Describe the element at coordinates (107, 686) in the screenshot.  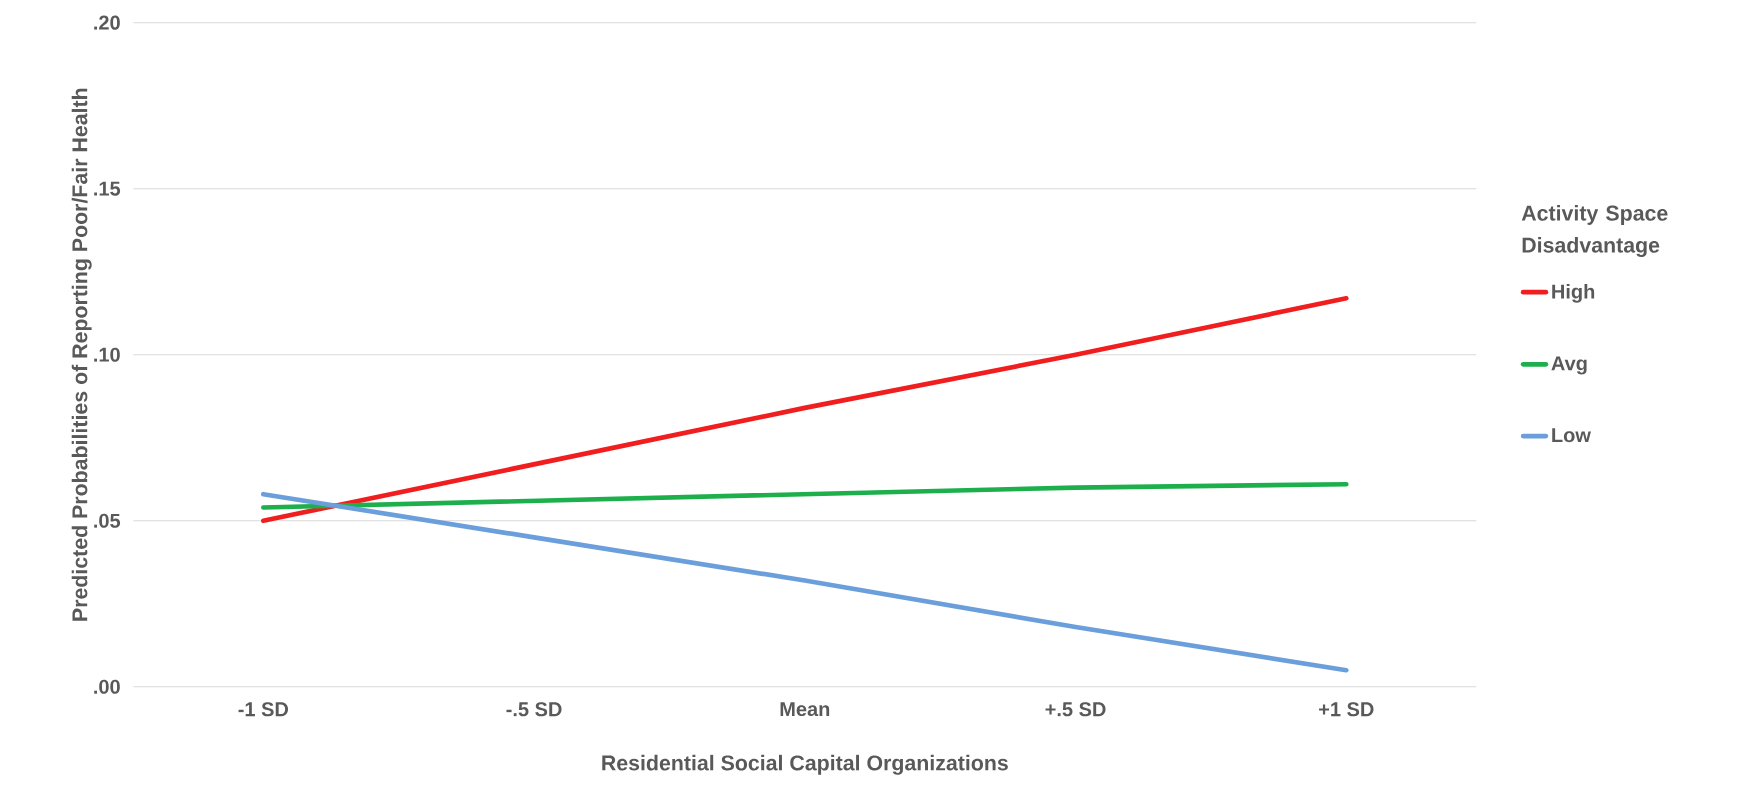
I see `y-tick-label: .00` at that location.